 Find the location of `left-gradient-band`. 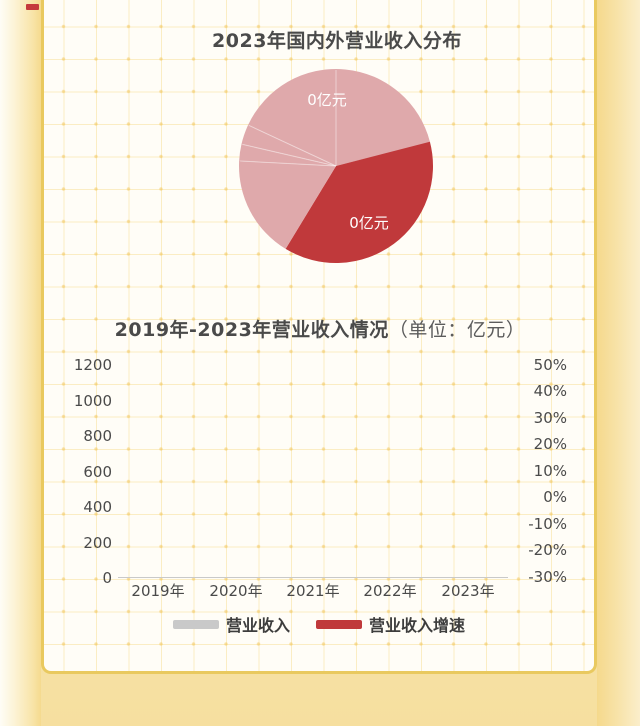

left-gradient-band is located at coordinates (20, 363).